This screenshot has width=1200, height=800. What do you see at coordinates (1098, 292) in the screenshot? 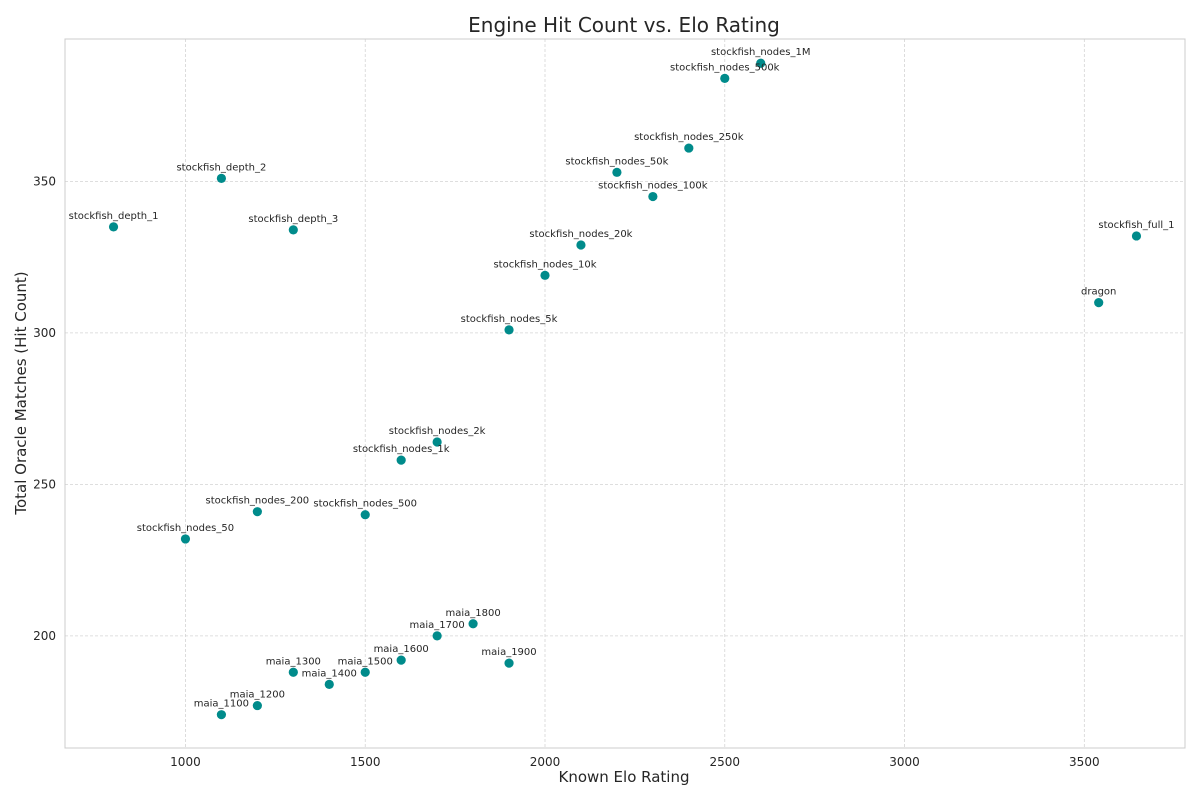
I see `point-label: dragon` at bounding box center [1098, 292].